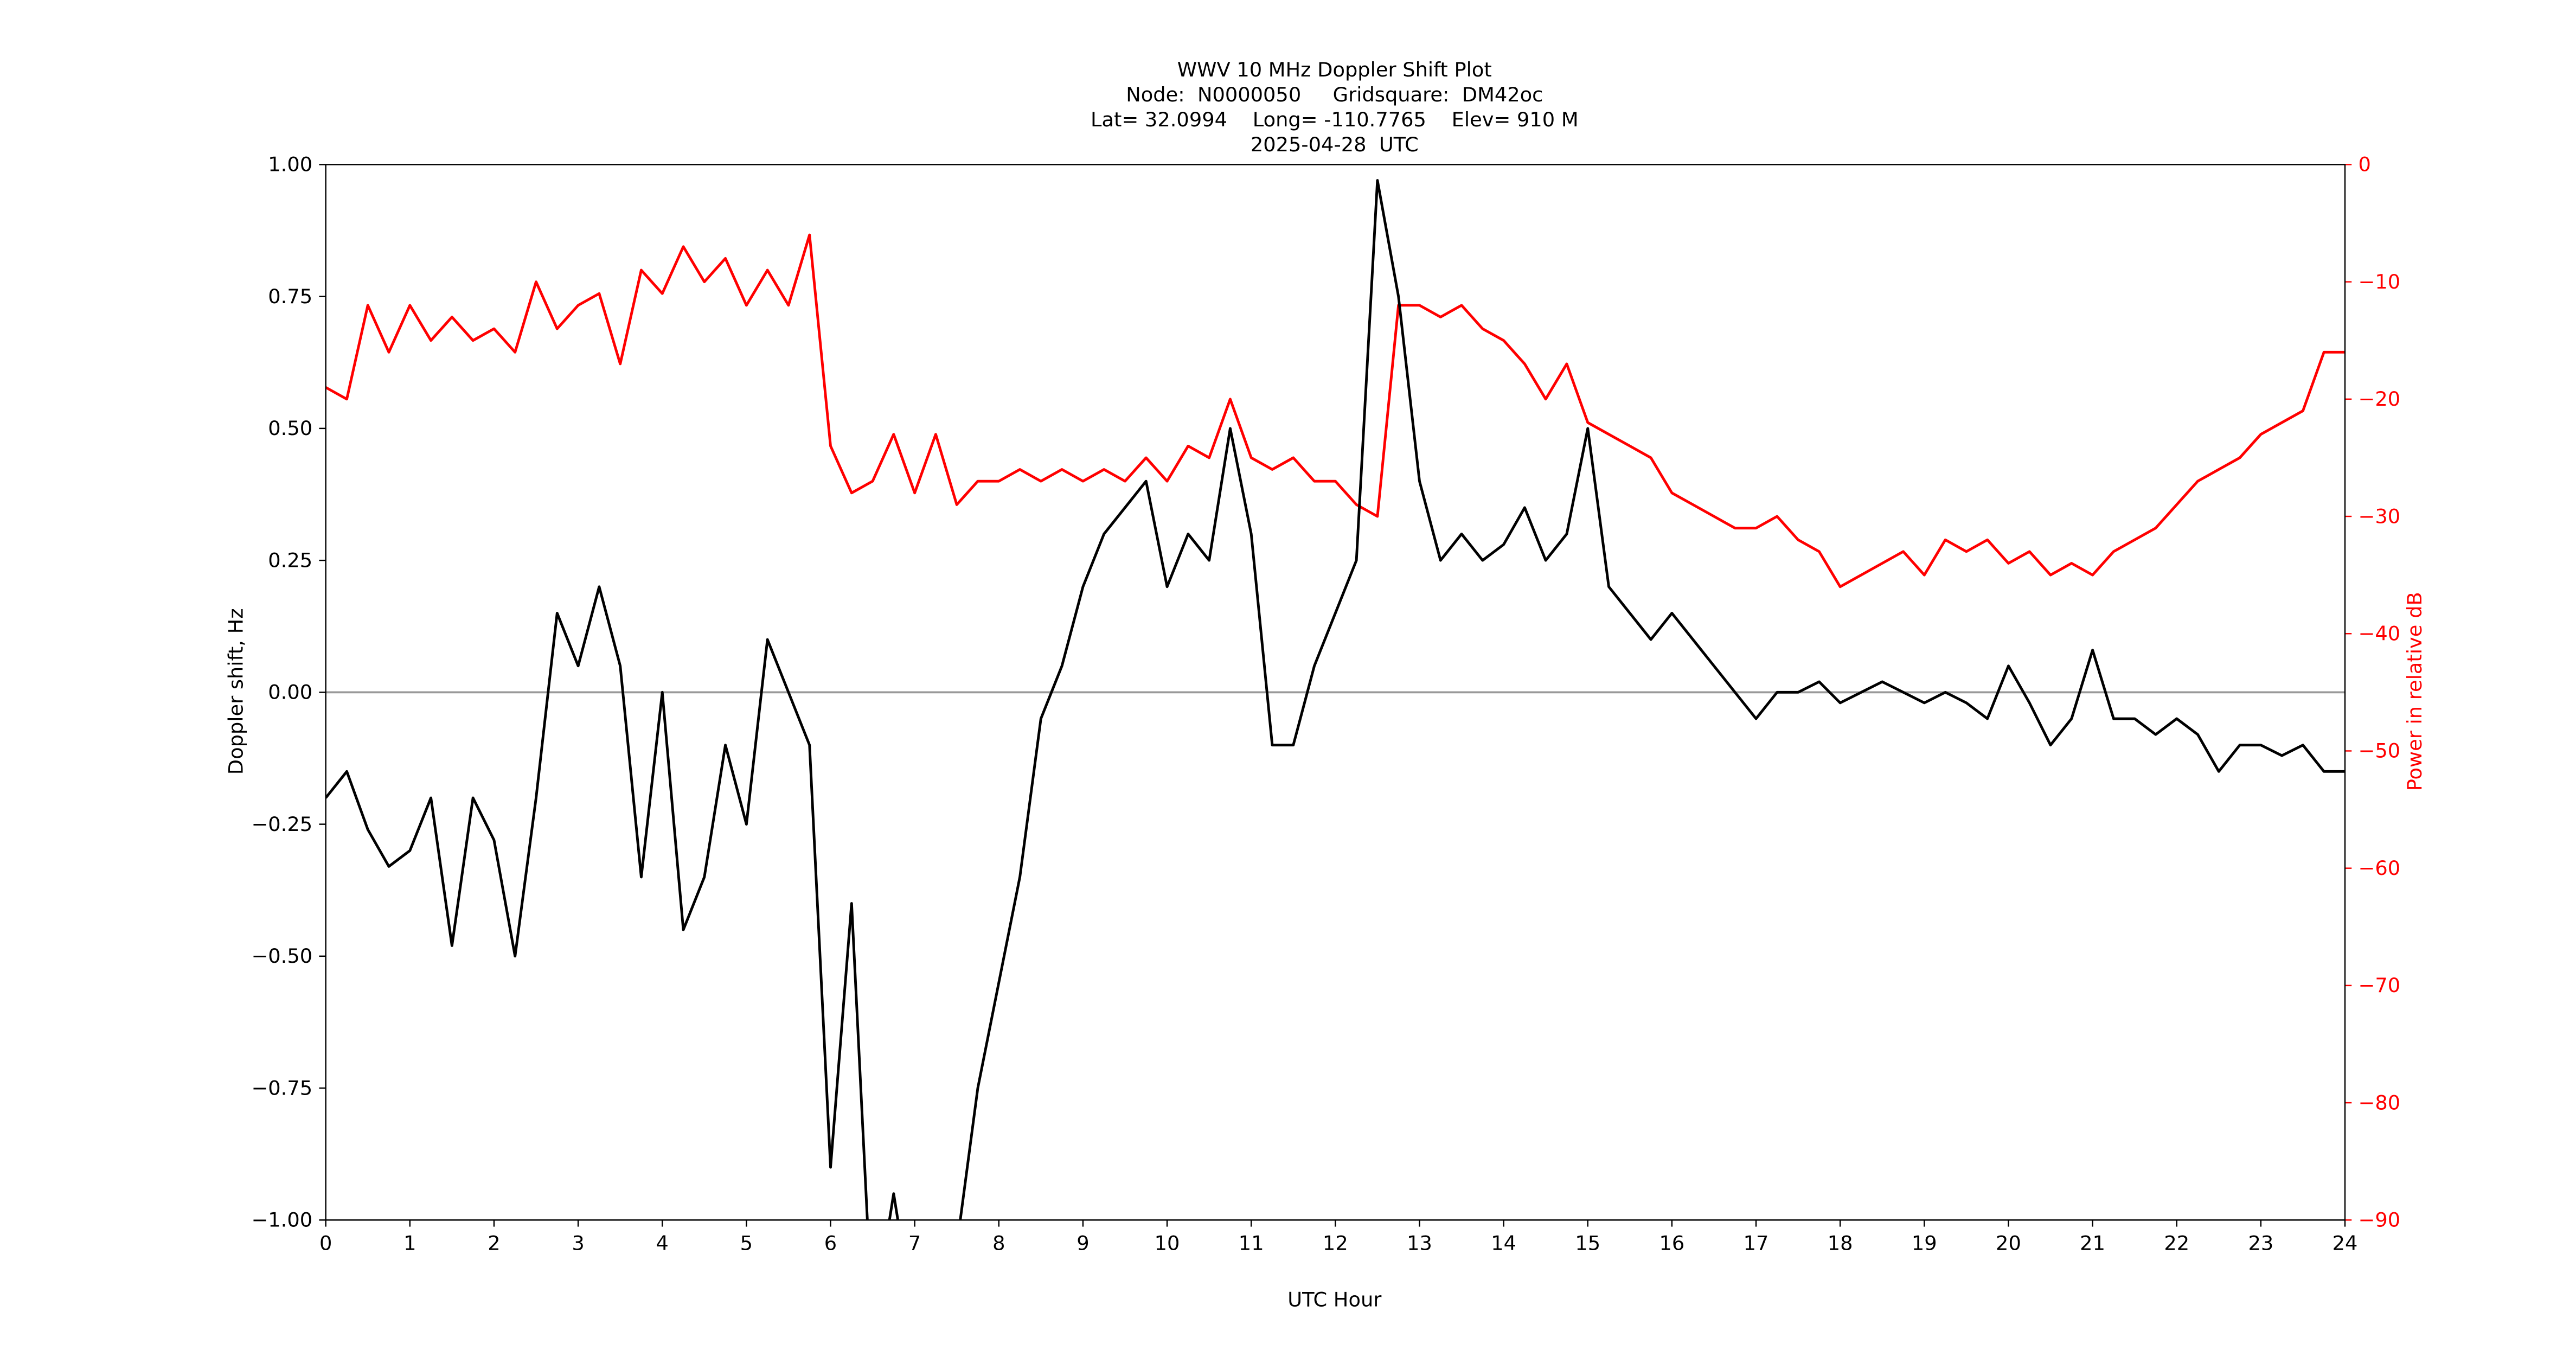 This screenshot has height=1356, width=2576. What do you see at coordinates (2260, 1243) in the screenshot?
I see `x-tick-label: 23` at bounding box center [2260, 1243].